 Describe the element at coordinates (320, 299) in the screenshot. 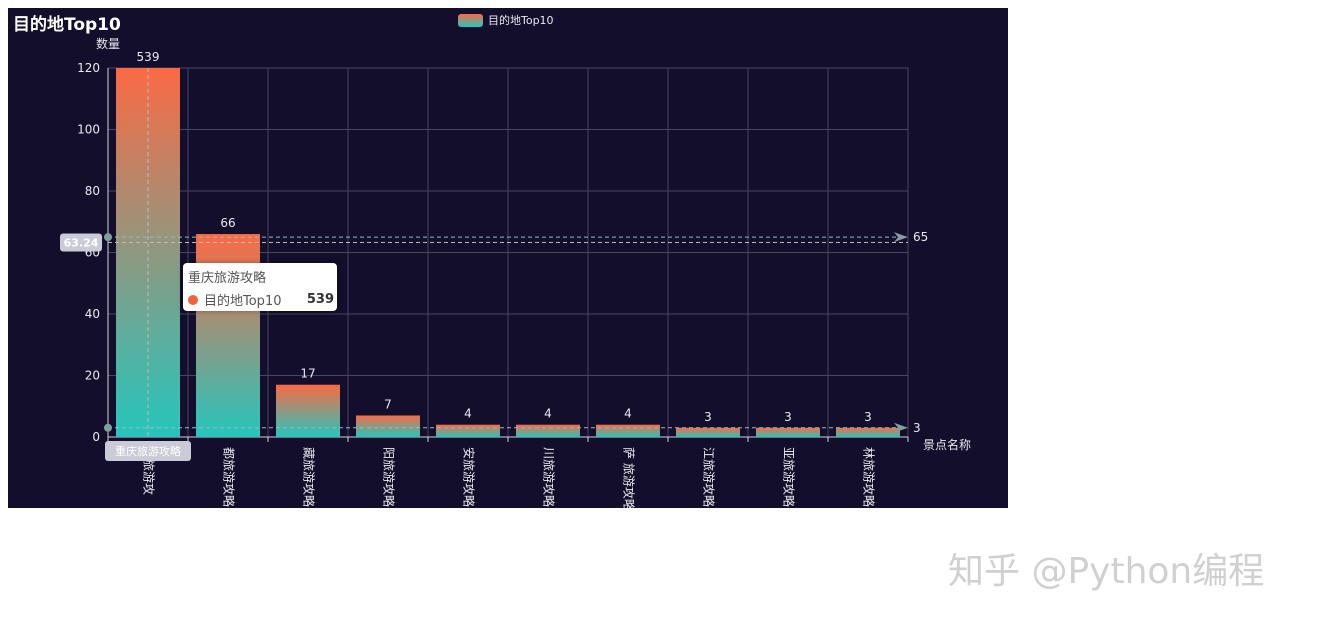

I see `tooltip-value: 539` at that location.